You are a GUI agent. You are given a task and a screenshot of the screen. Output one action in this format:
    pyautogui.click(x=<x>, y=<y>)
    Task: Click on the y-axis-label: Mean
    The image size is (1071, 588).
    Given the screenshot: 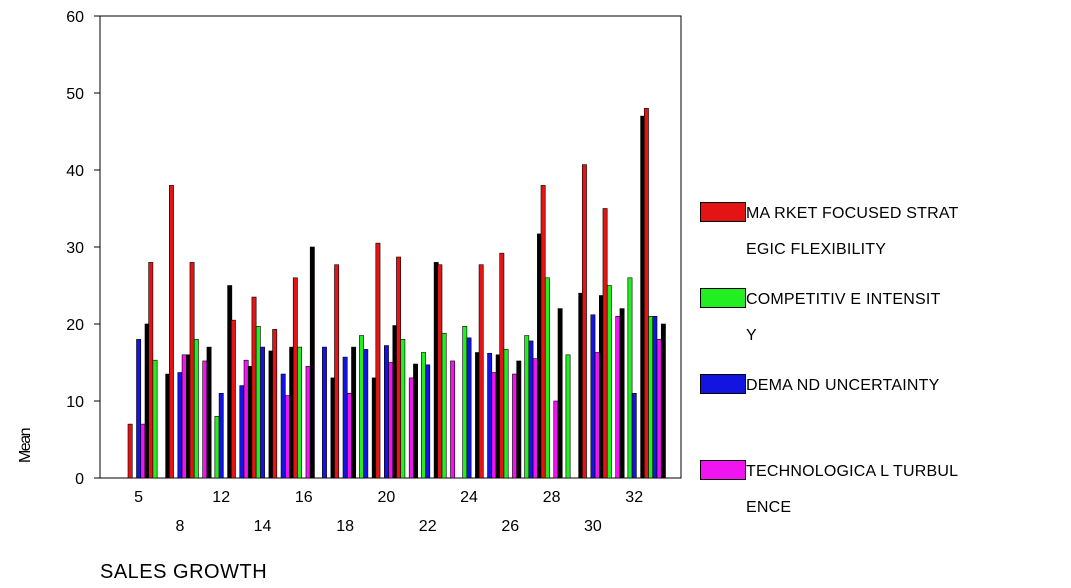 What is the action you would take?
    pyautogui.click(x=25, y=445)
    